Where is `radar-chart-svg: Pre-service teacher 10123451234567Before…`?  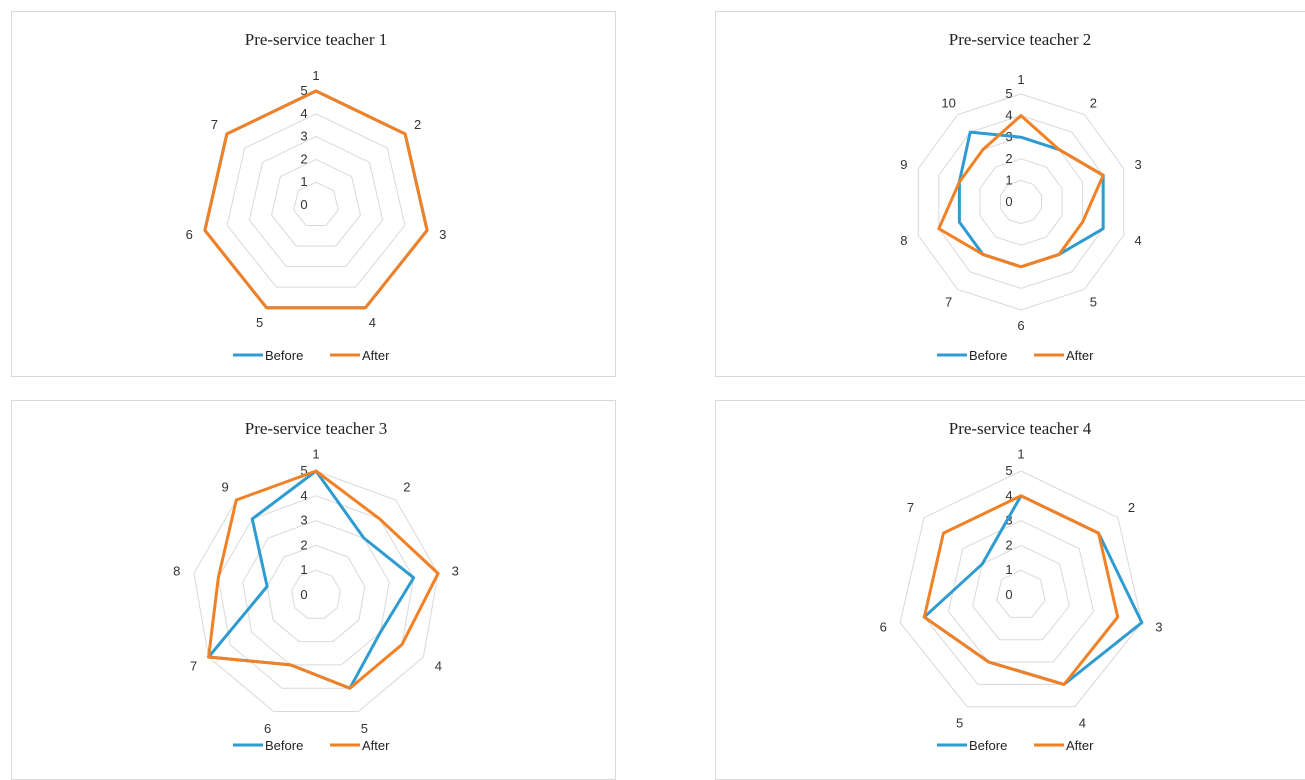
radar-chart-svg: Pre-service teacher 10123451234567Before… is located at coordinates (316, 196).